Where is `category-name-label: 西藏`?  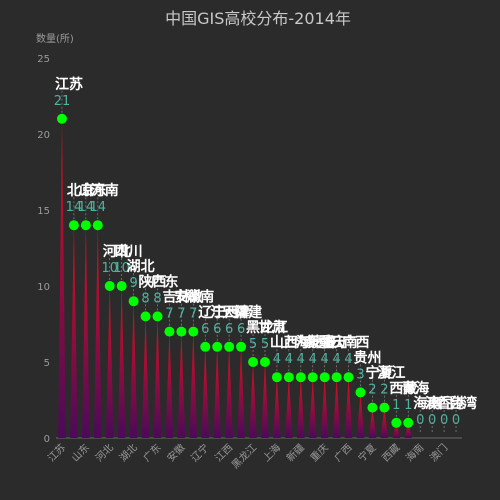
category-name-label: 西藏 is located at coordinates (403, 388).